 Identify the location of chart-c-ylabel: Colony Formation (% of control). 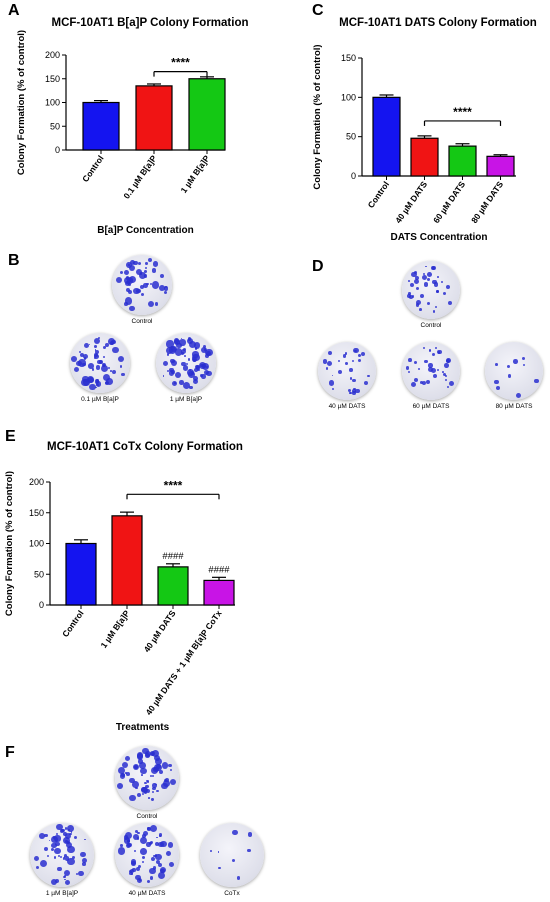
(317, 116).